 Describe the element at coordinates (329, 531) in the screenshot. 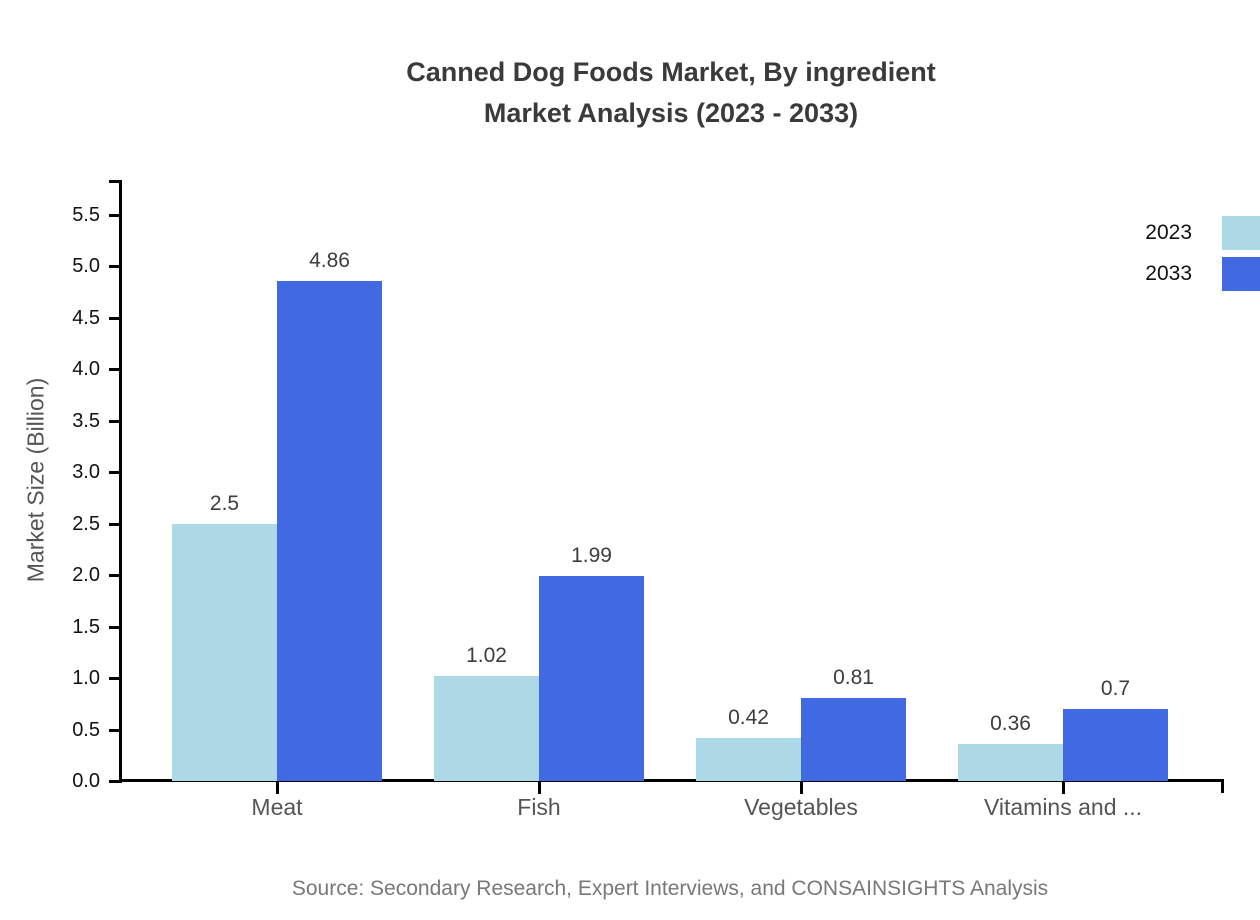

I see `bar-2033-meat` at that location.